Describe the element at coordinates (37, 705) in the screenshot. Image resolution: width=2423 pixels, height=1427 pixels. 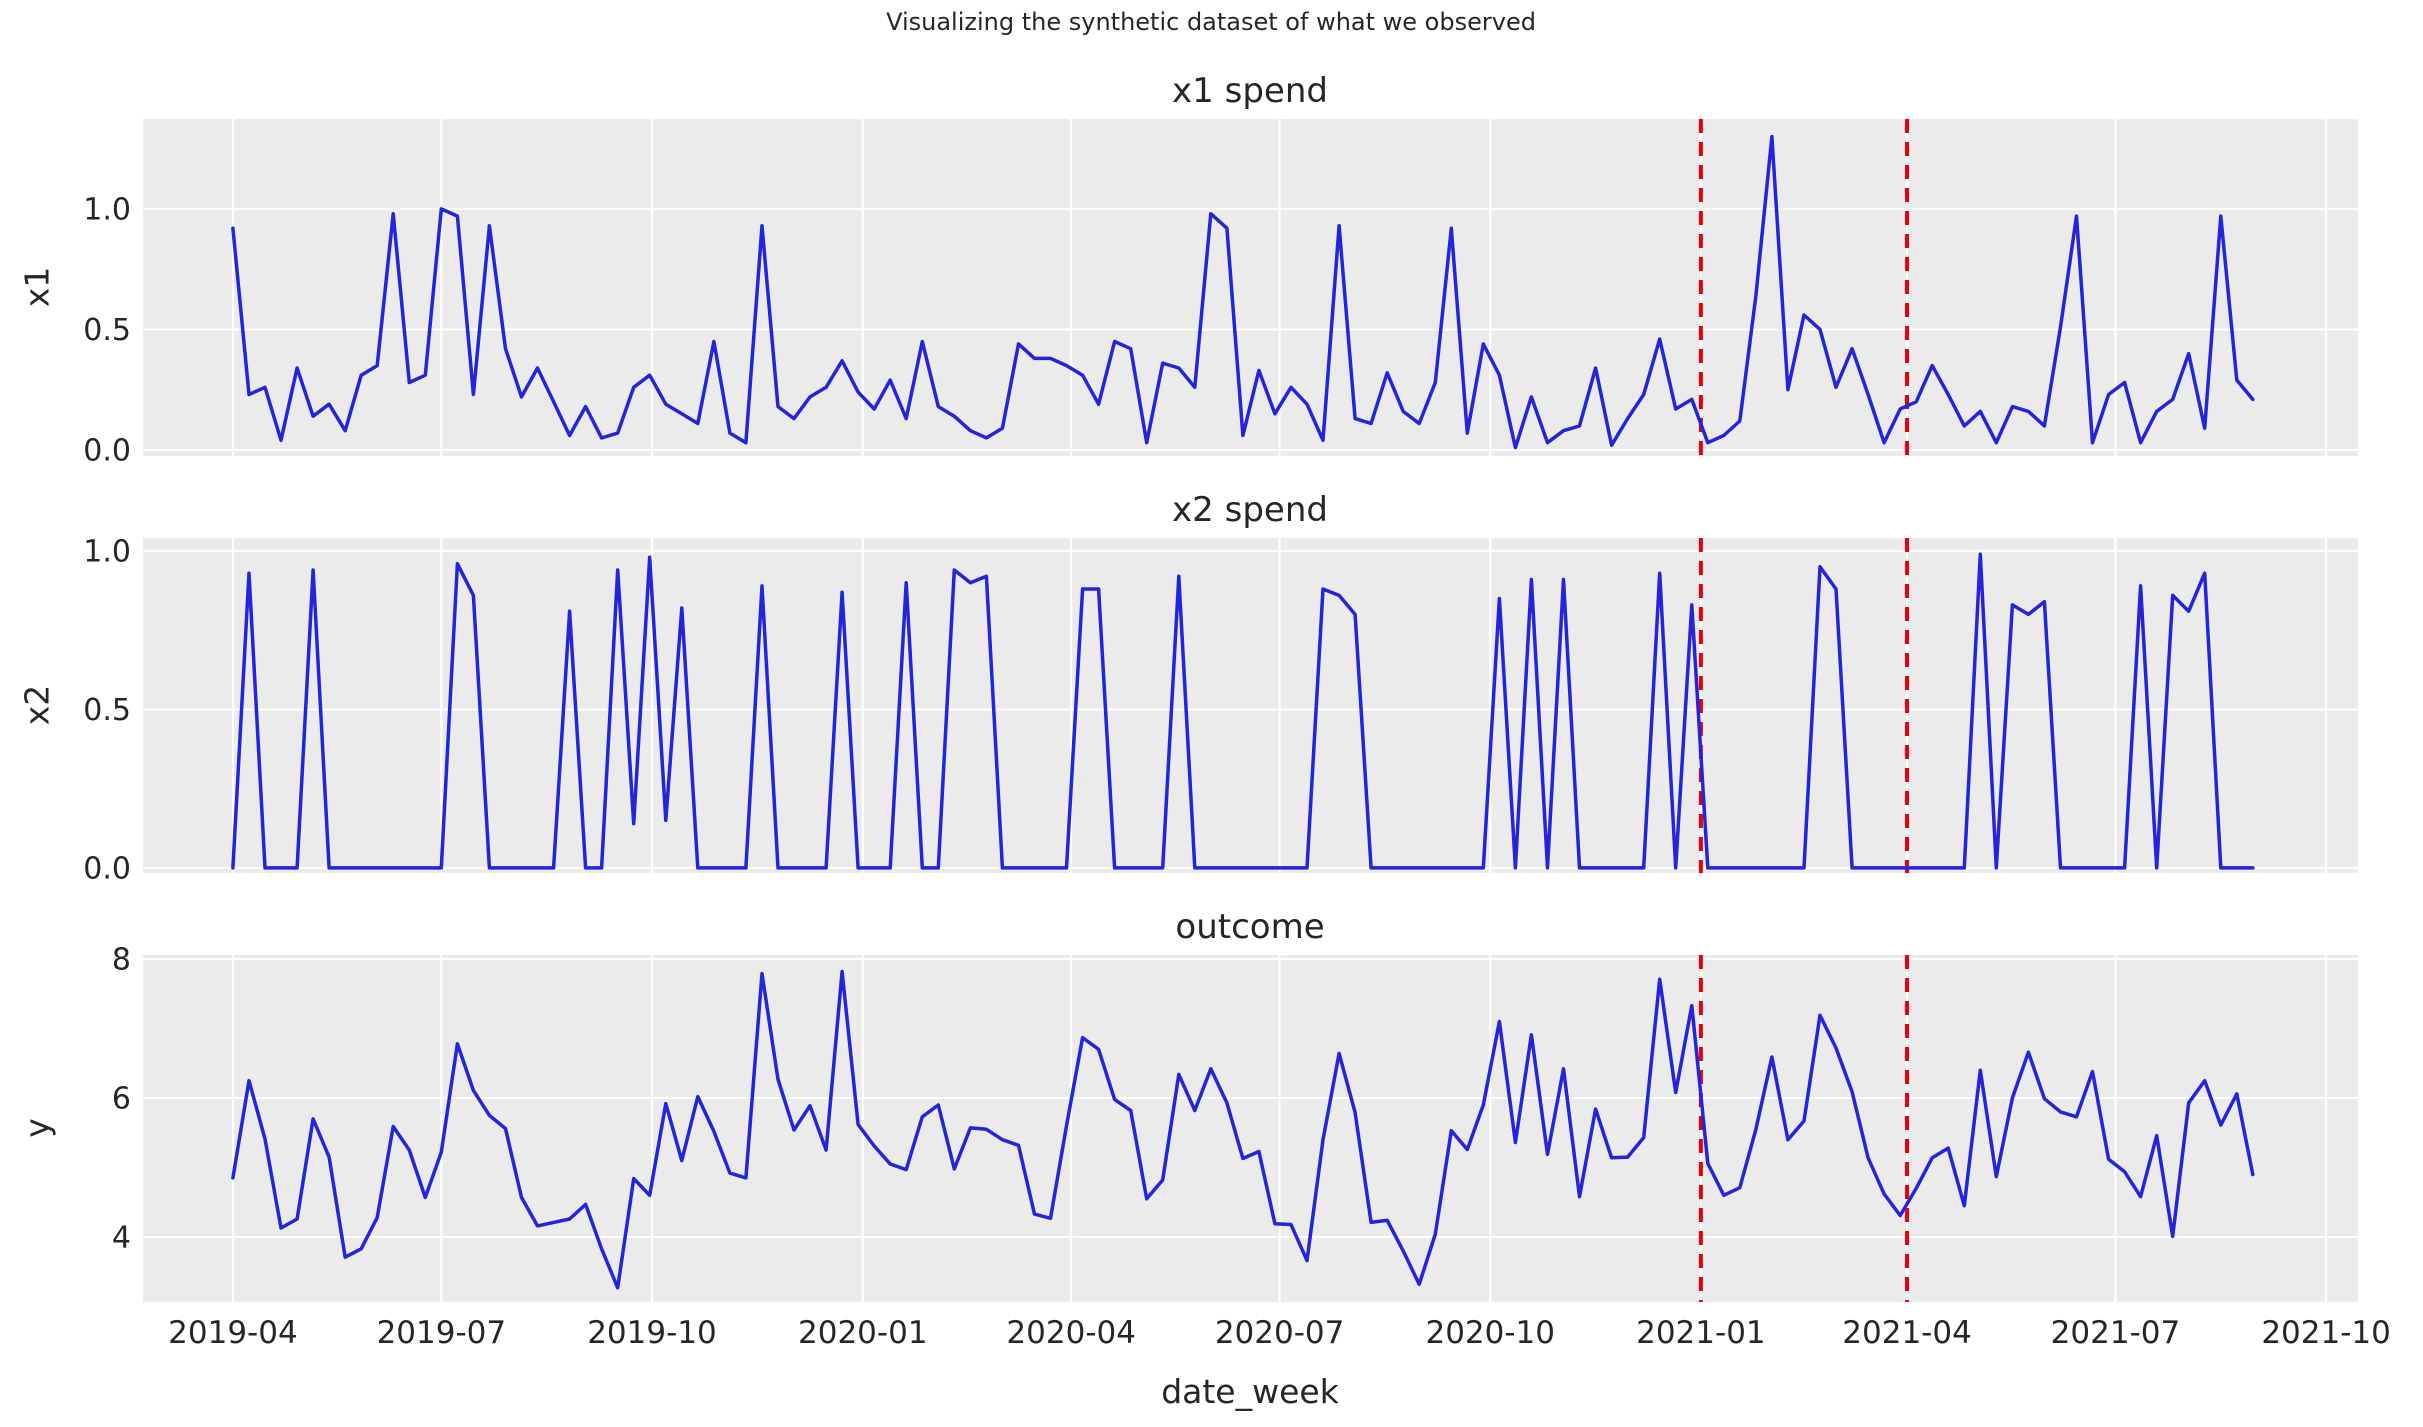
I see `ylabel-x2: x2` at that location.